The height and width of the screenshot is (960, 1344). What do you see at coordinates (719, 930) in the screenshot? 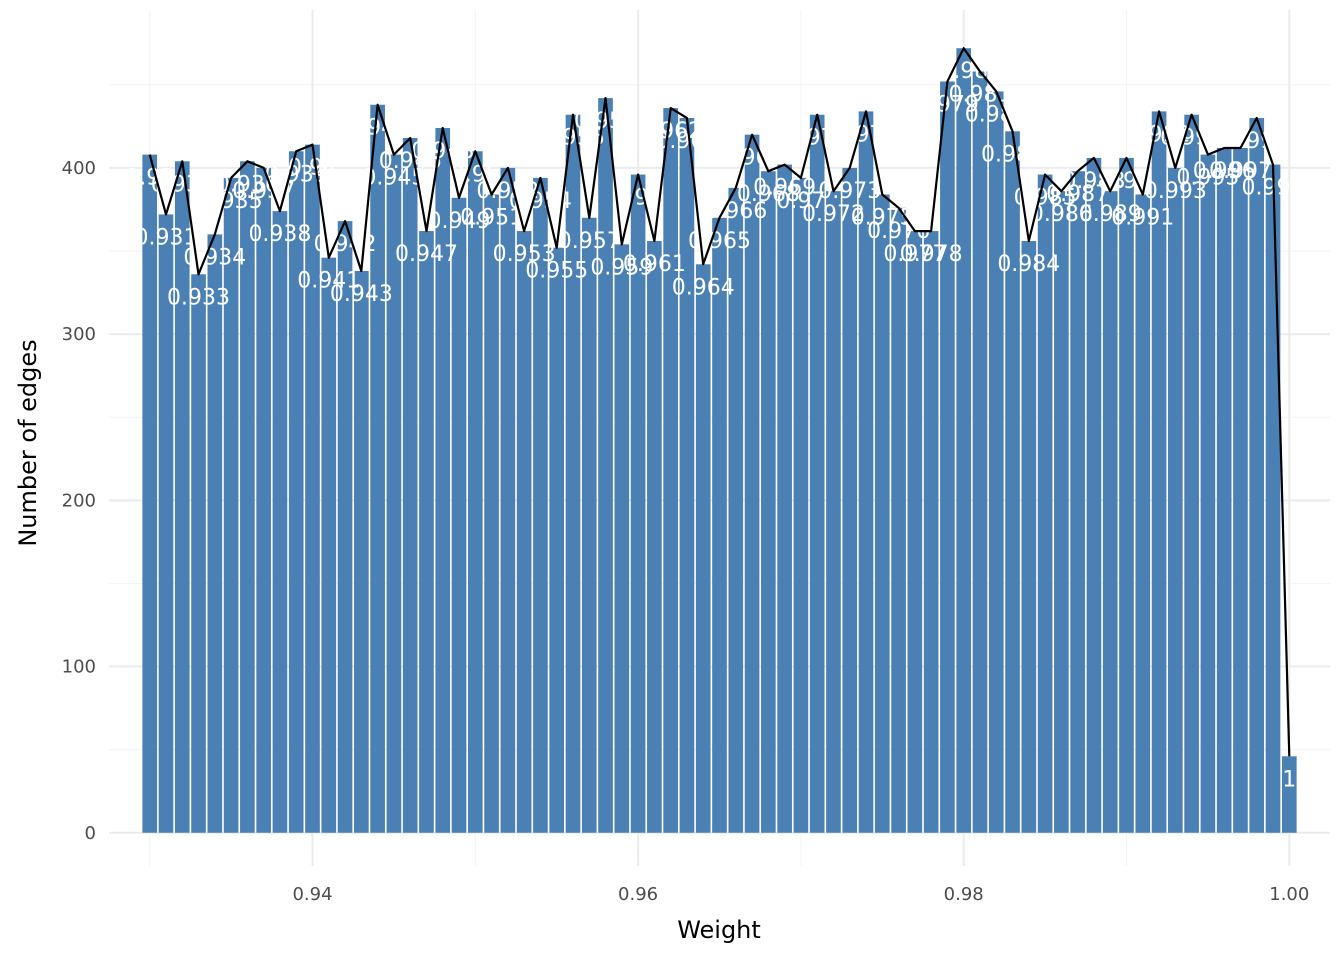
I see `x-axis-title: Weight` at bounding box center [719, 930].